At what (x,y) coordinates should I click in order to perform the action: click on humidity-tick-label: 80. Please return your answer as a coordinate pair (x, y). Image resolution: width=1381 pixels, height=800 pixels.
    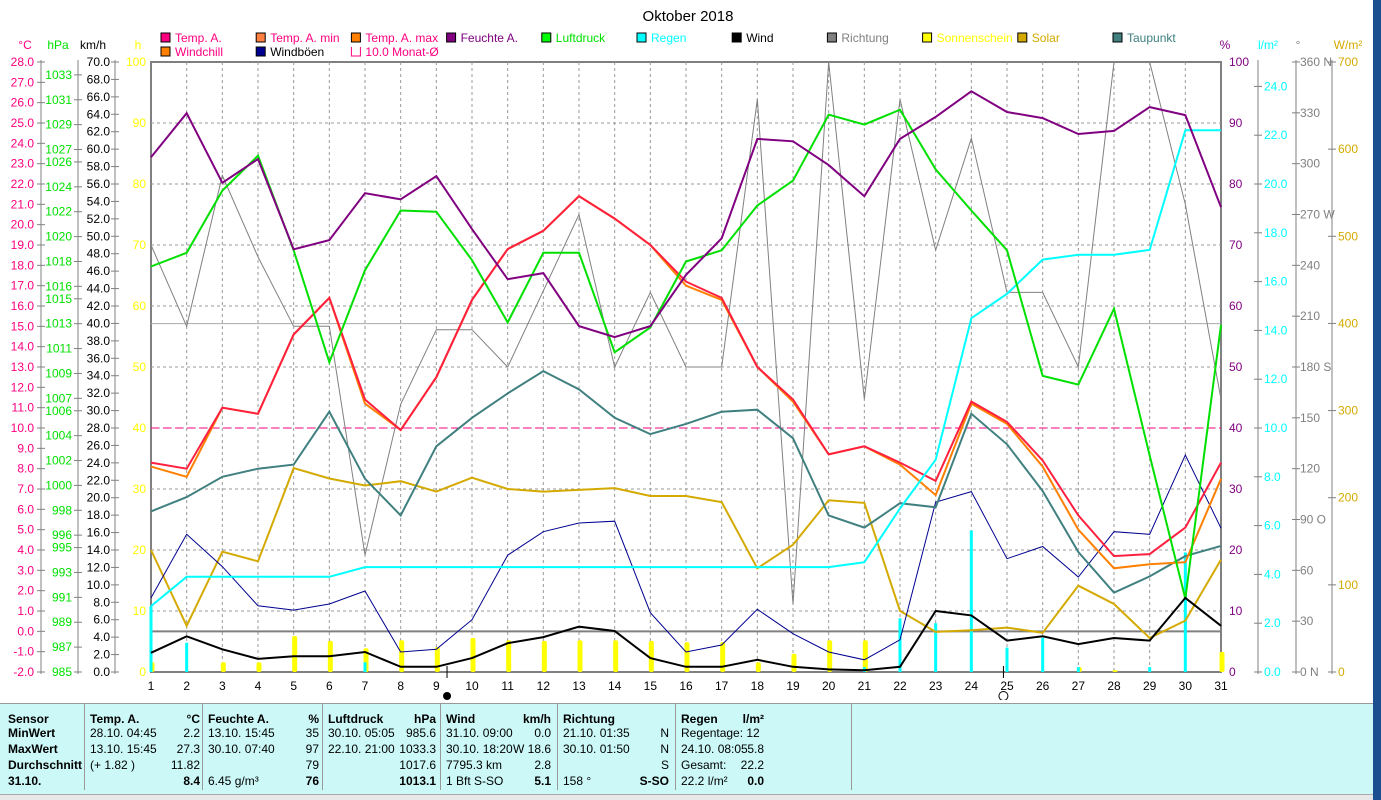
    Looking at the image, I should click on (1236, 184).